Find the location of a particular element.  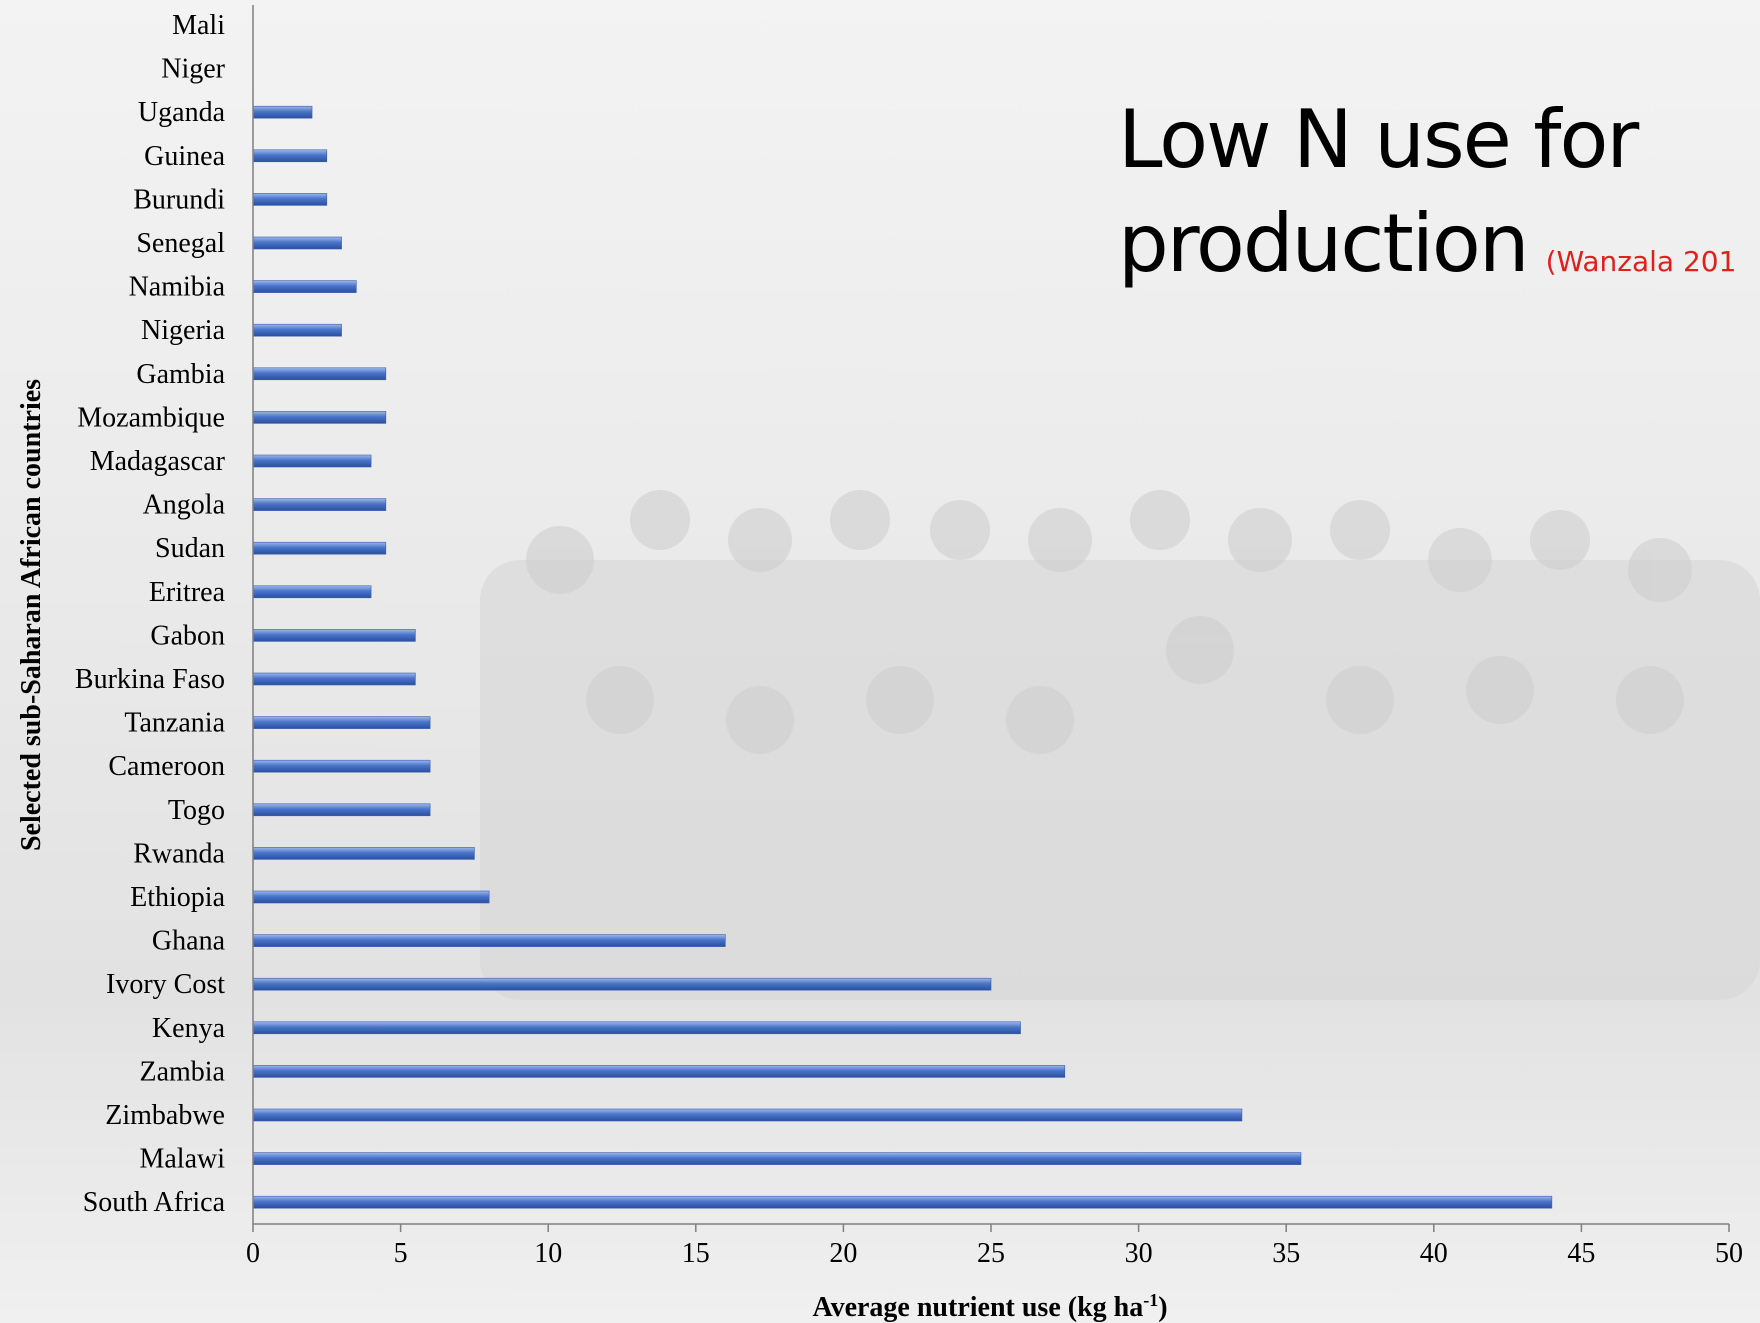

x-tick-label: 50 is located at coordinates (1729, 1253).